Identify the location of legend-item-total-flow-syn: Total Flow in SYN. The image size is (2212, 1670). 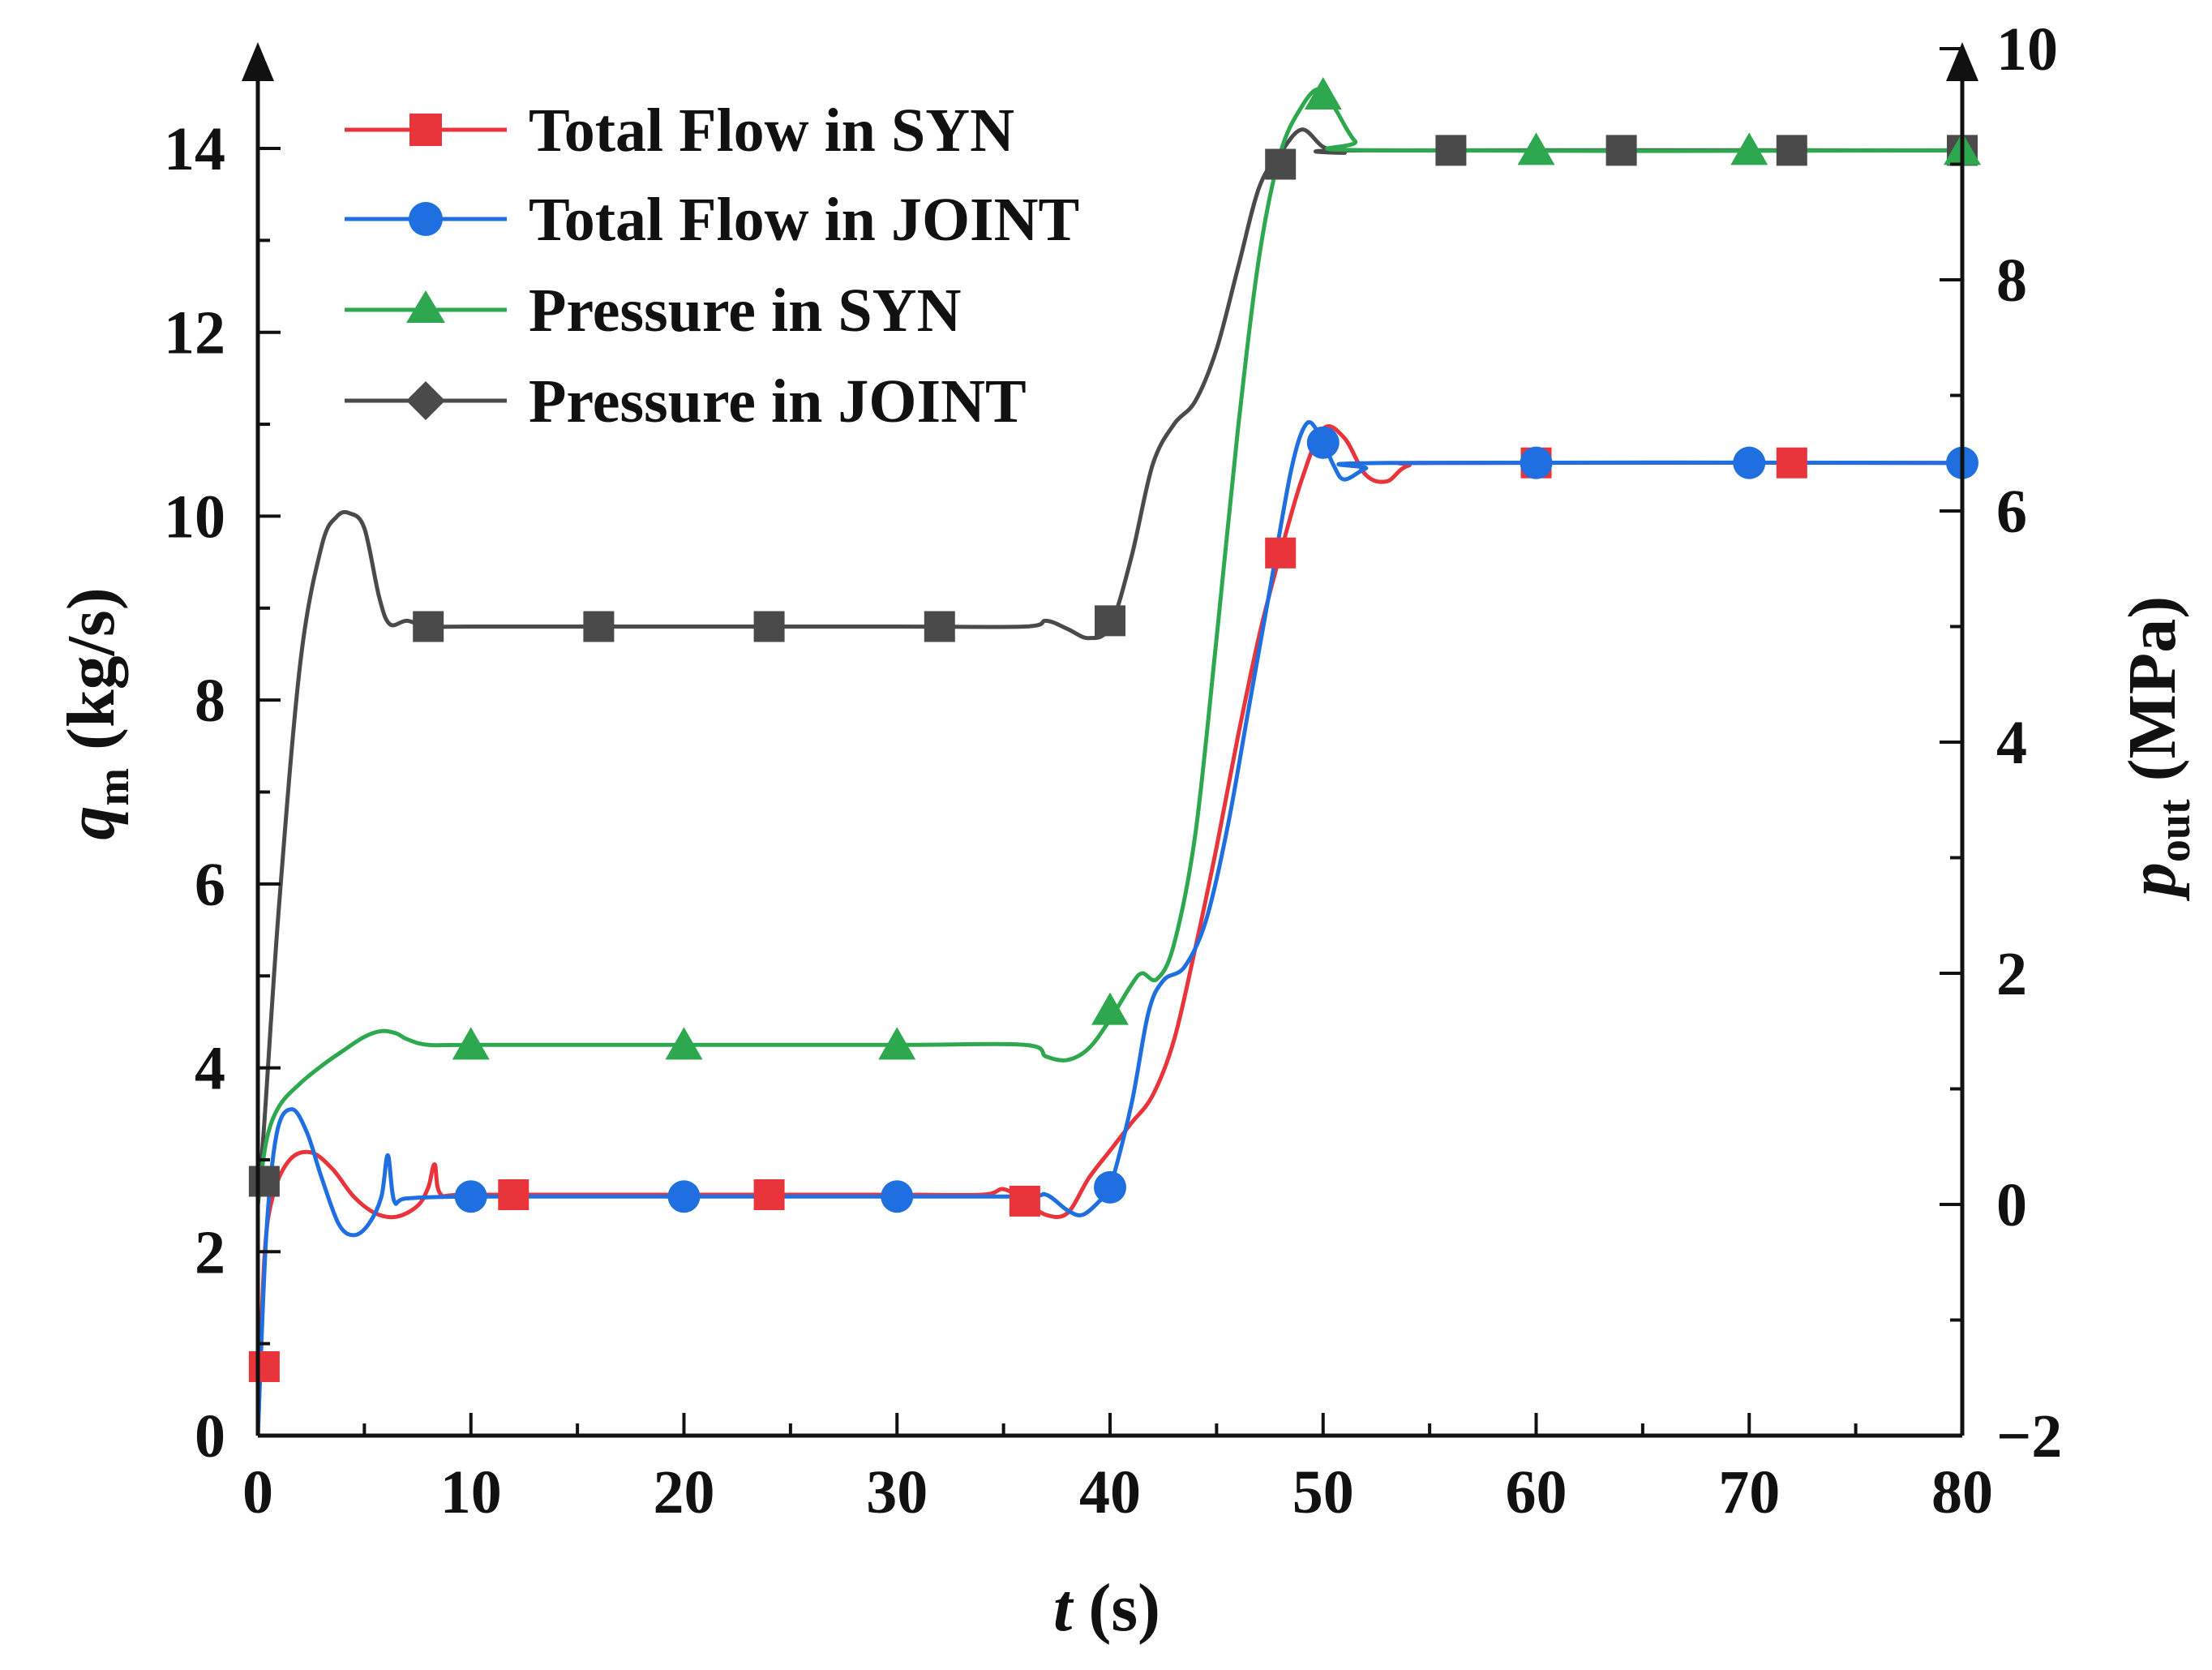
(679, 131).